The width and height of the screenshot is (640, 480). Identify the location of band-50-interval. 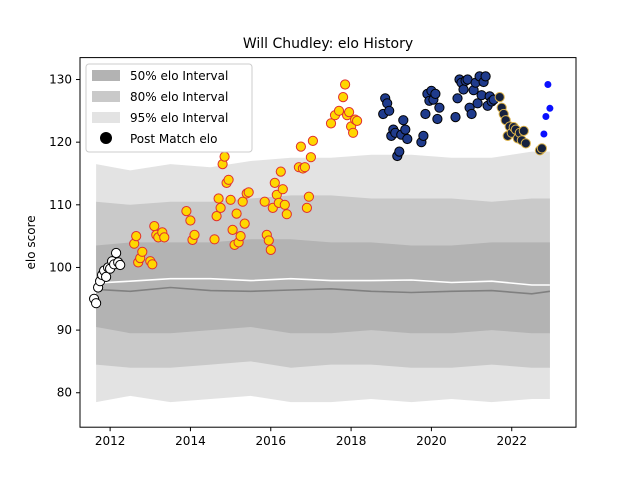
(323, 286).